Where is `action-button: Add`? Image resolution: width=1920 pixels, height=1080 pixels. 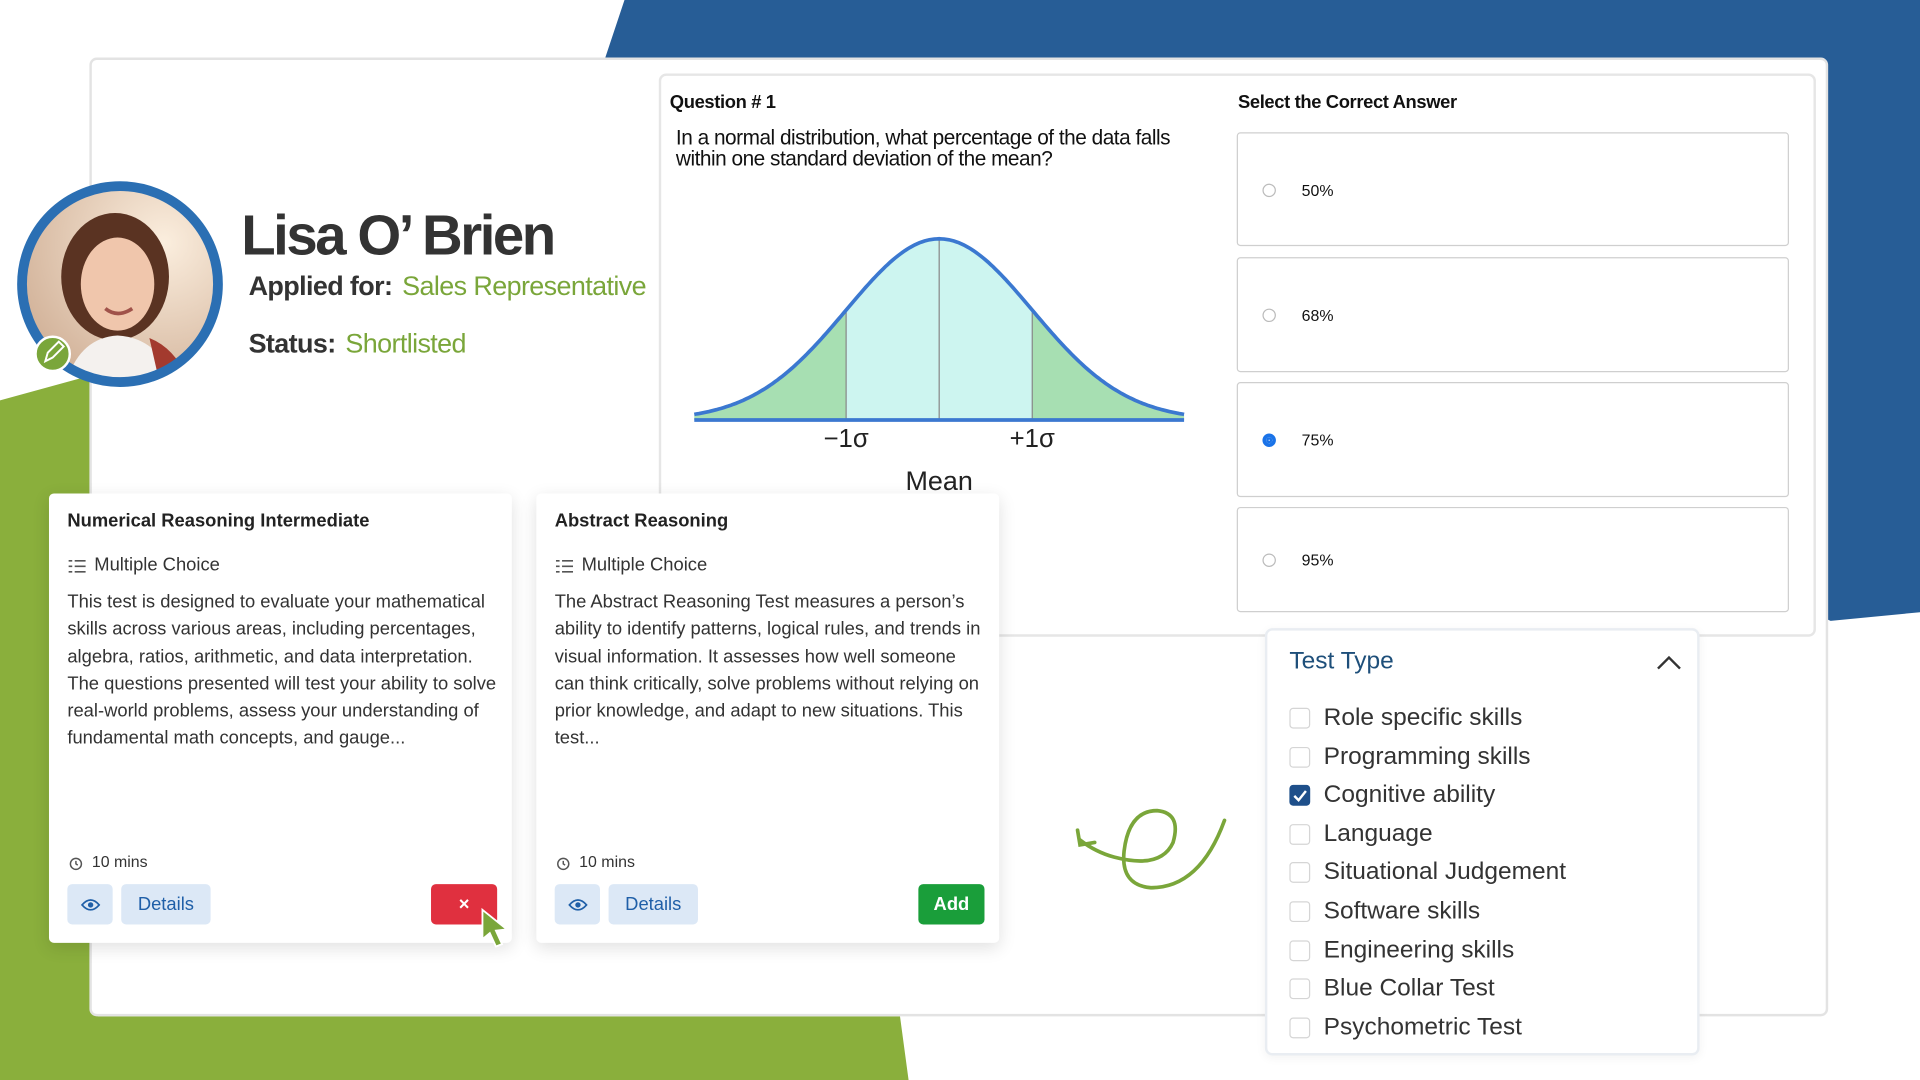
action-button: Add is located at coordinates (951, 904).